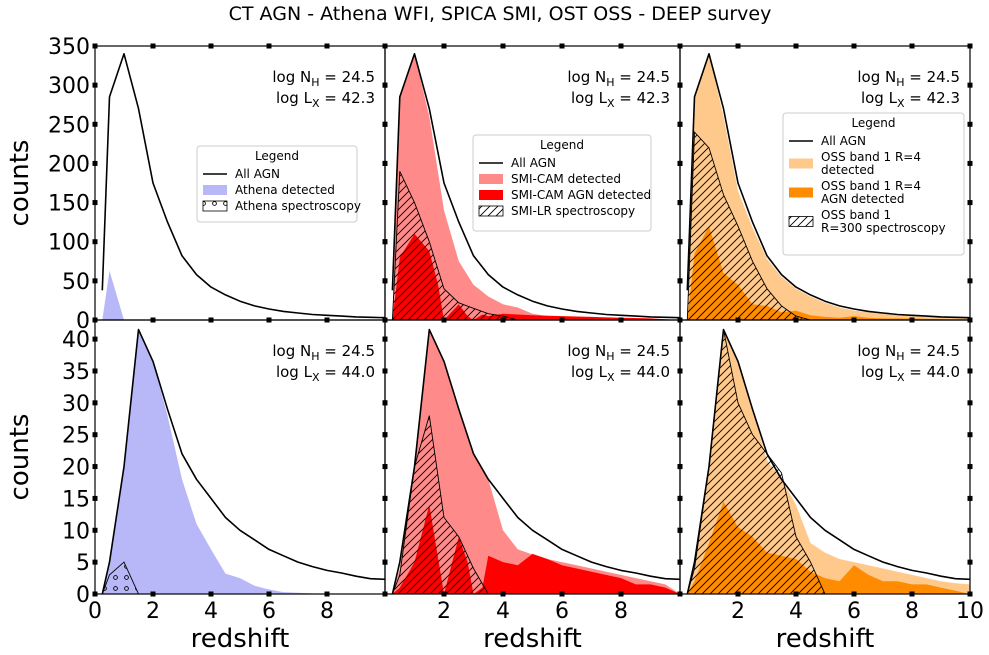 The width and height of the screenshot is (989, 655). Describe the element at coordinates (910, 373) in the screenshot. I see `panel-annotation: log LX = 44.0` at that location.